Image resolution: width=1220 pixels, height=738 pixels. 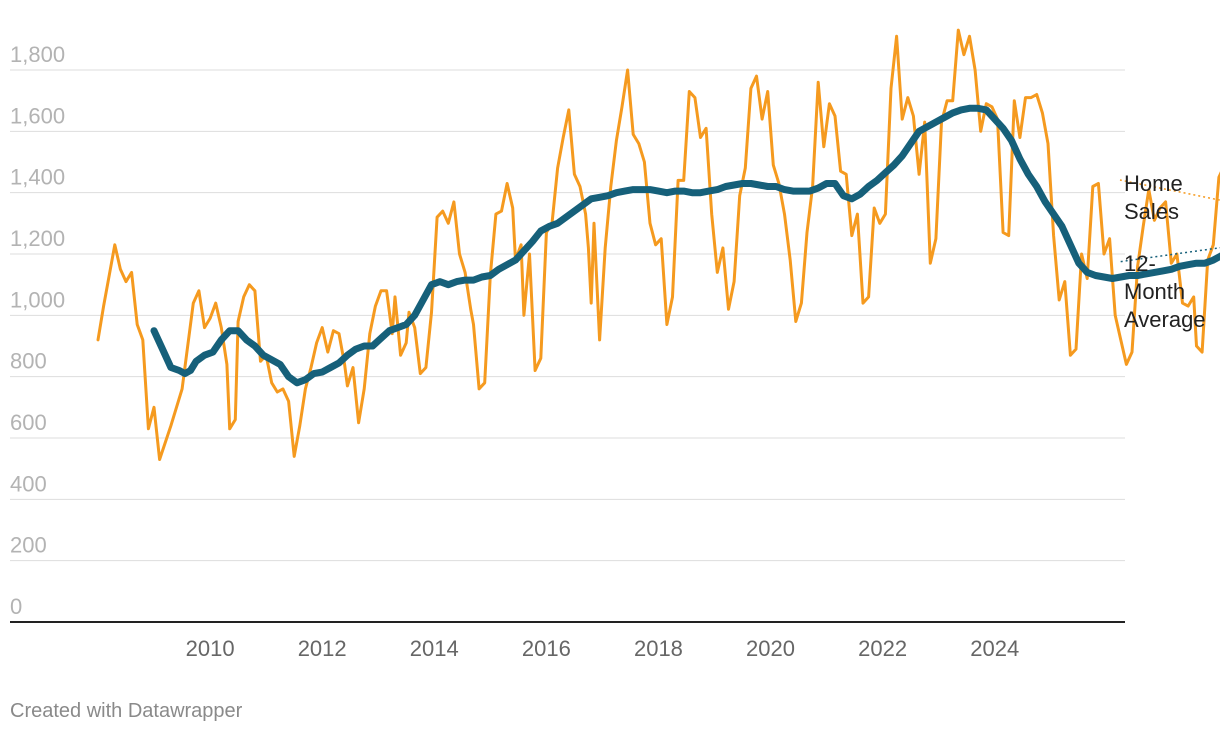 I want to click on x-tick-label: 2012, so click(x=322, y=648).